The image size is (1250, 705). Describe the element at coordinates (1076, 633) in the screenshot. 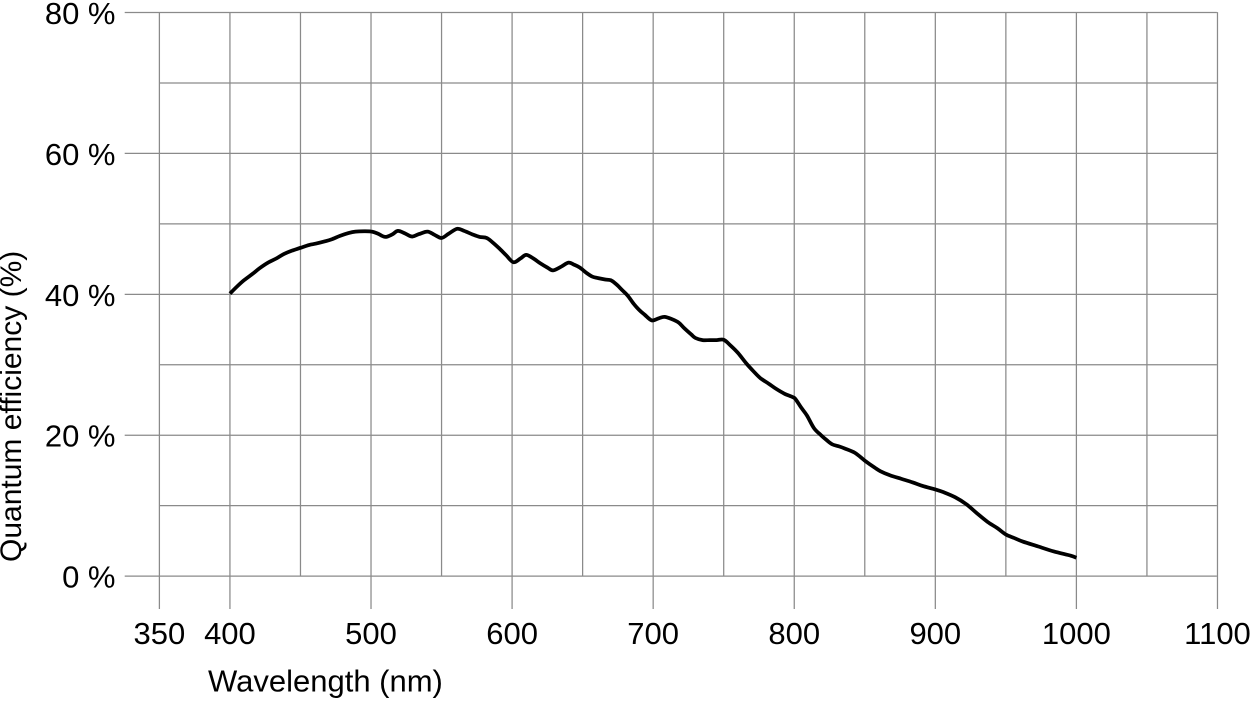

I see `svg-text: 1000` at that location.